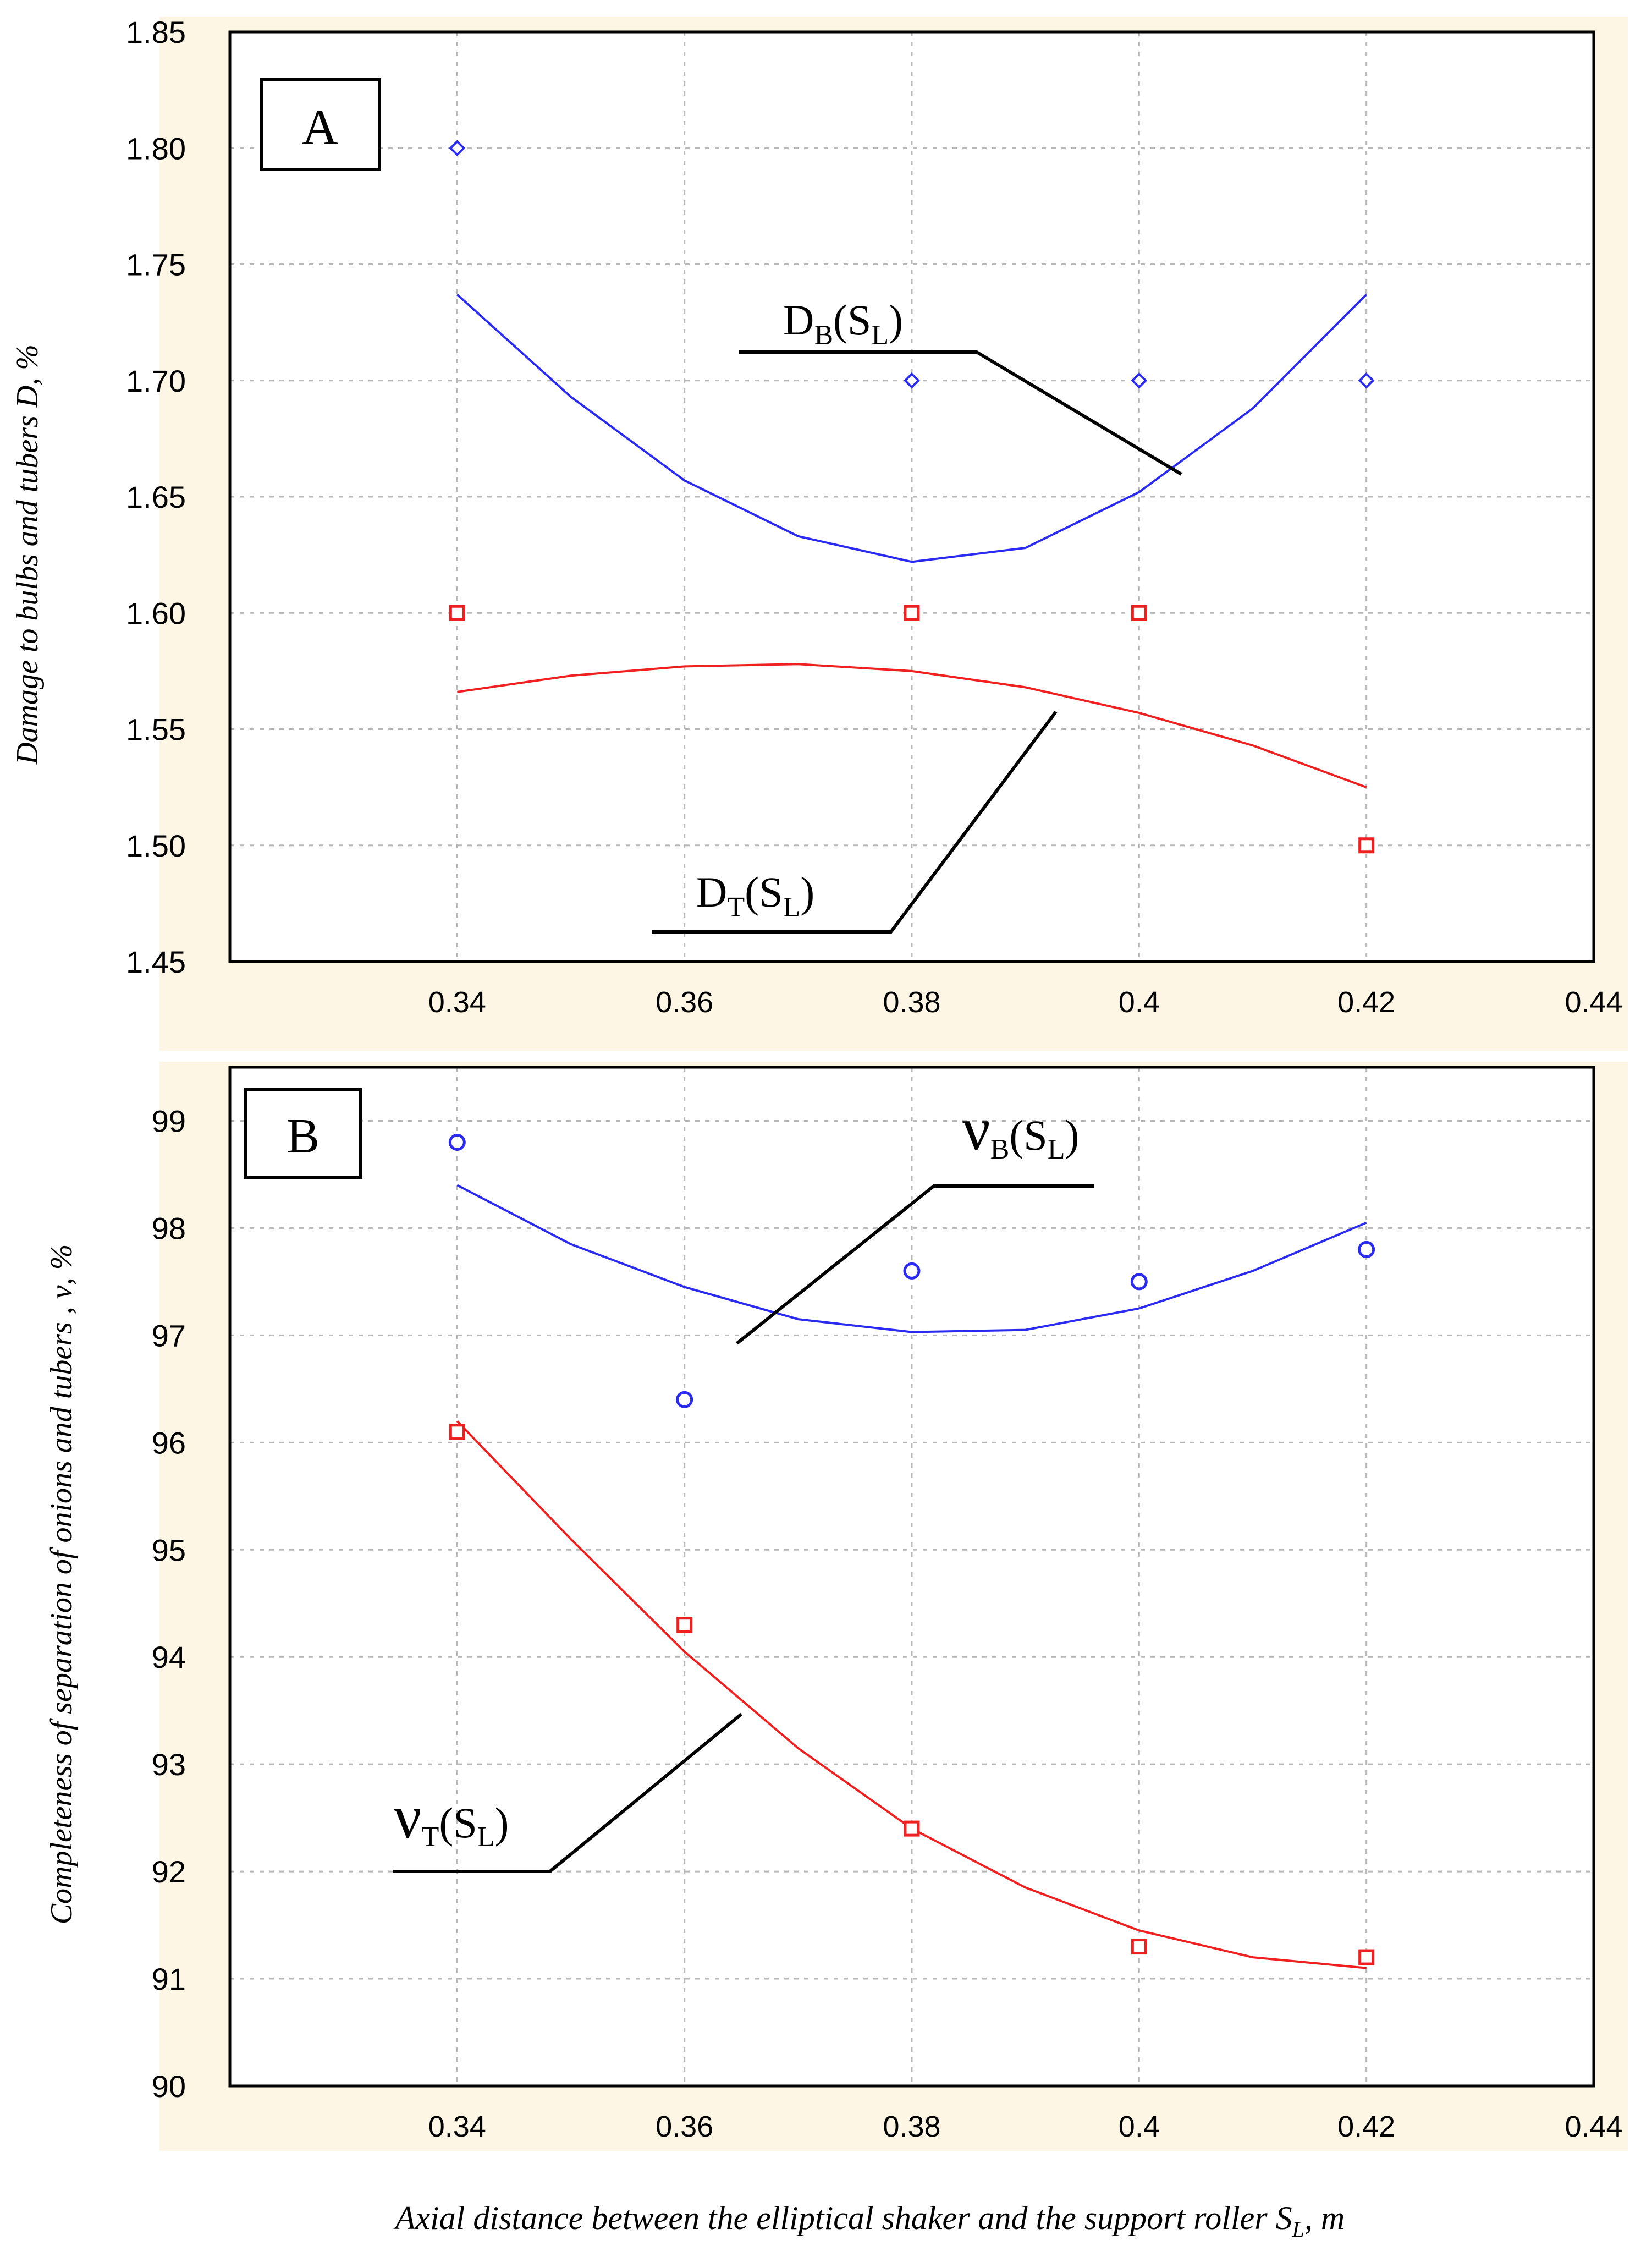 The height and width of the screenshot is (2251, 1652). I want to click on panel-b-vt-label-mid: (S, so click(458, 1823).